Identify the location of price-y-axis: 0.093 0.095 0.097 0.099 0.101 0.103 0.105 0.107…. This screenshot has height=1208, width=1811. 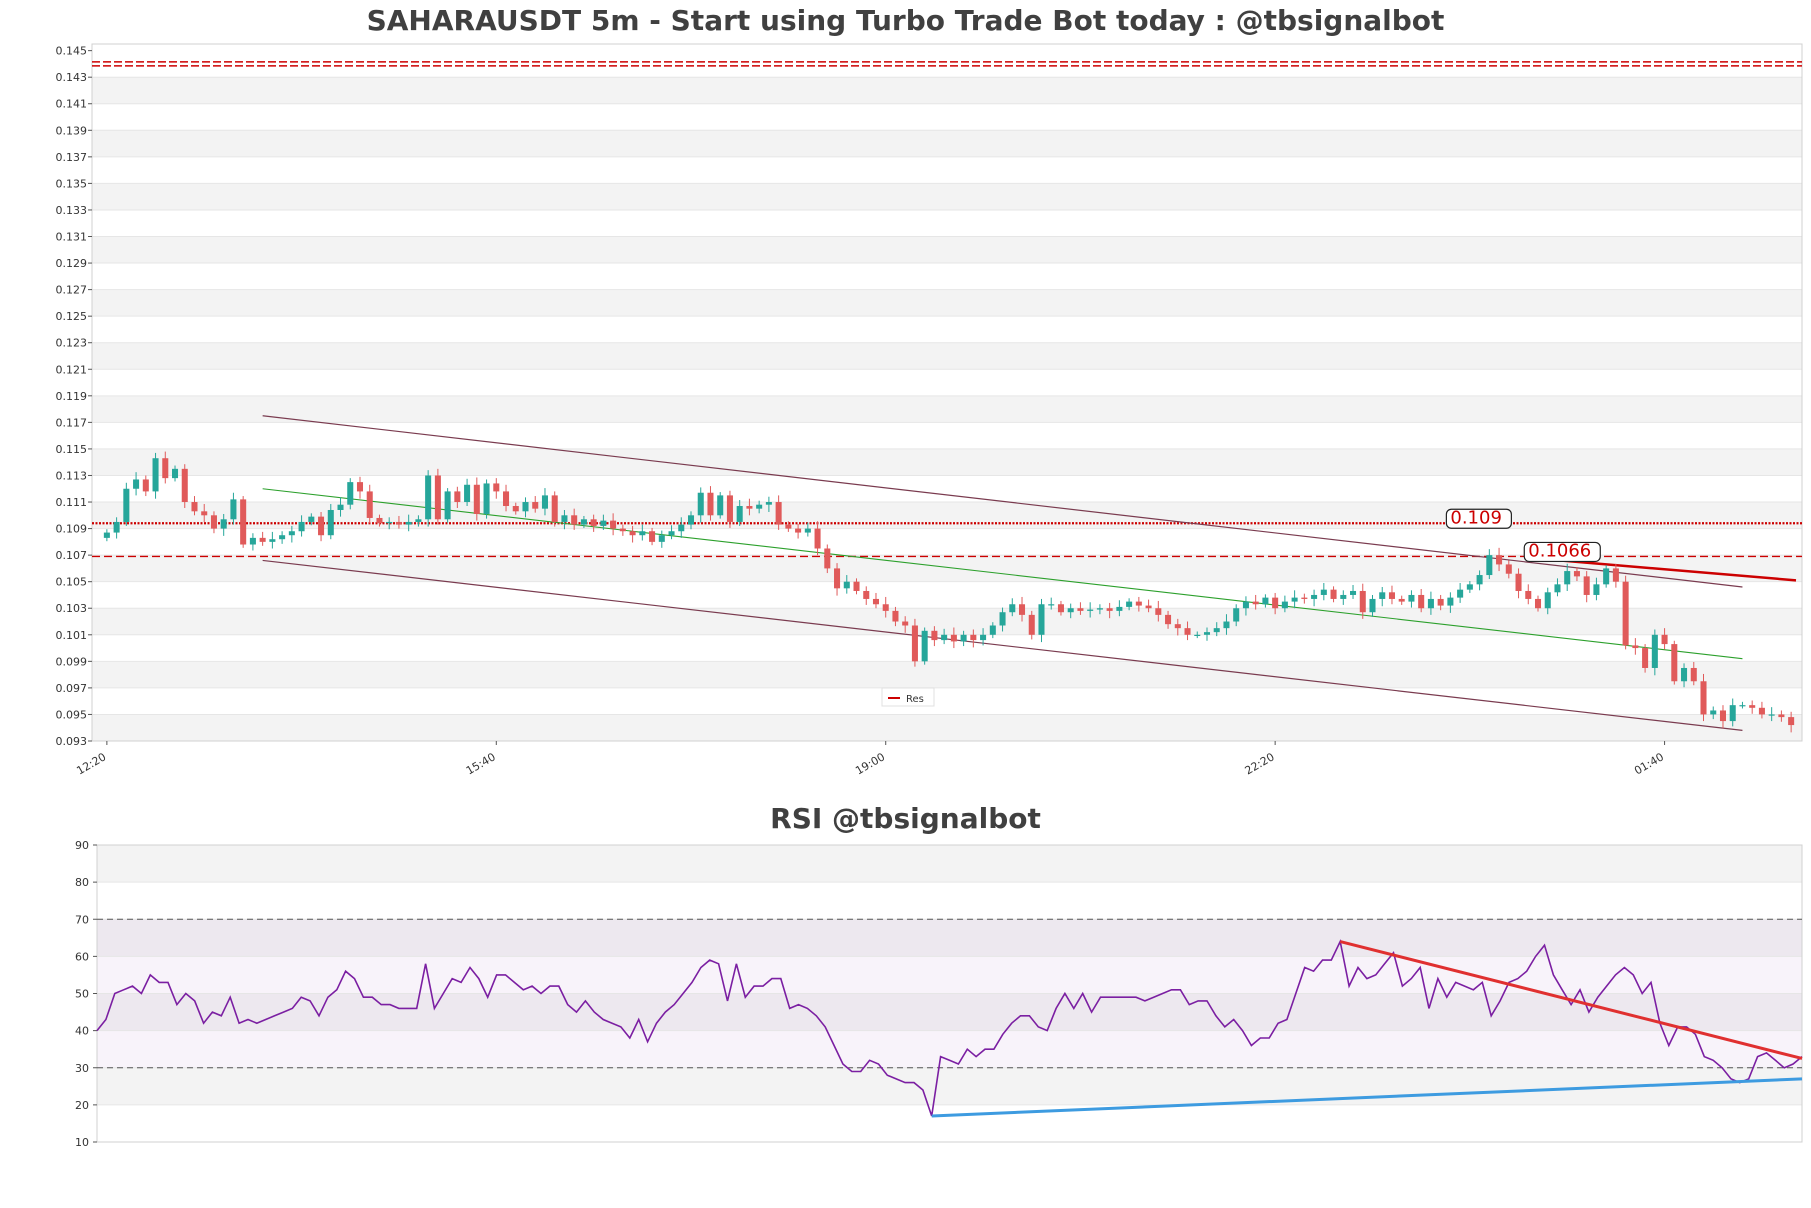
(74, 396).